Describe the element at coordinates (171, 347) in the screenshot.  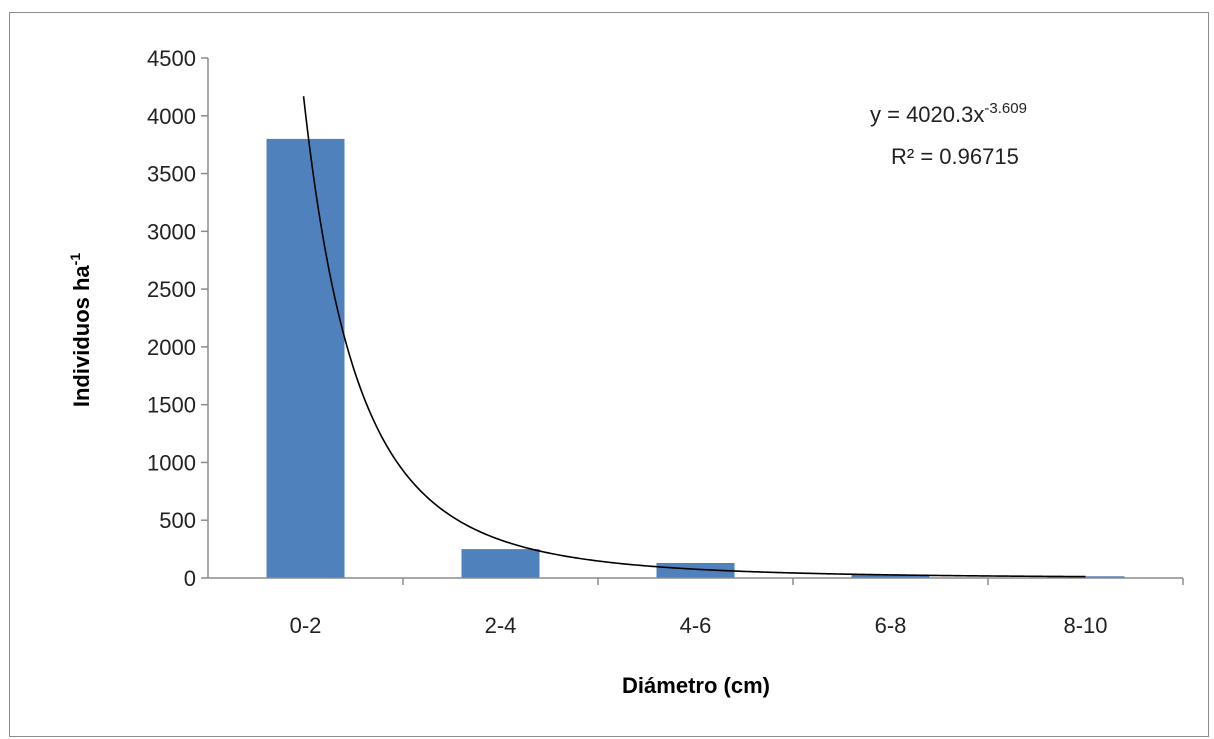
I see `y-tick-label: 2000` at that location.